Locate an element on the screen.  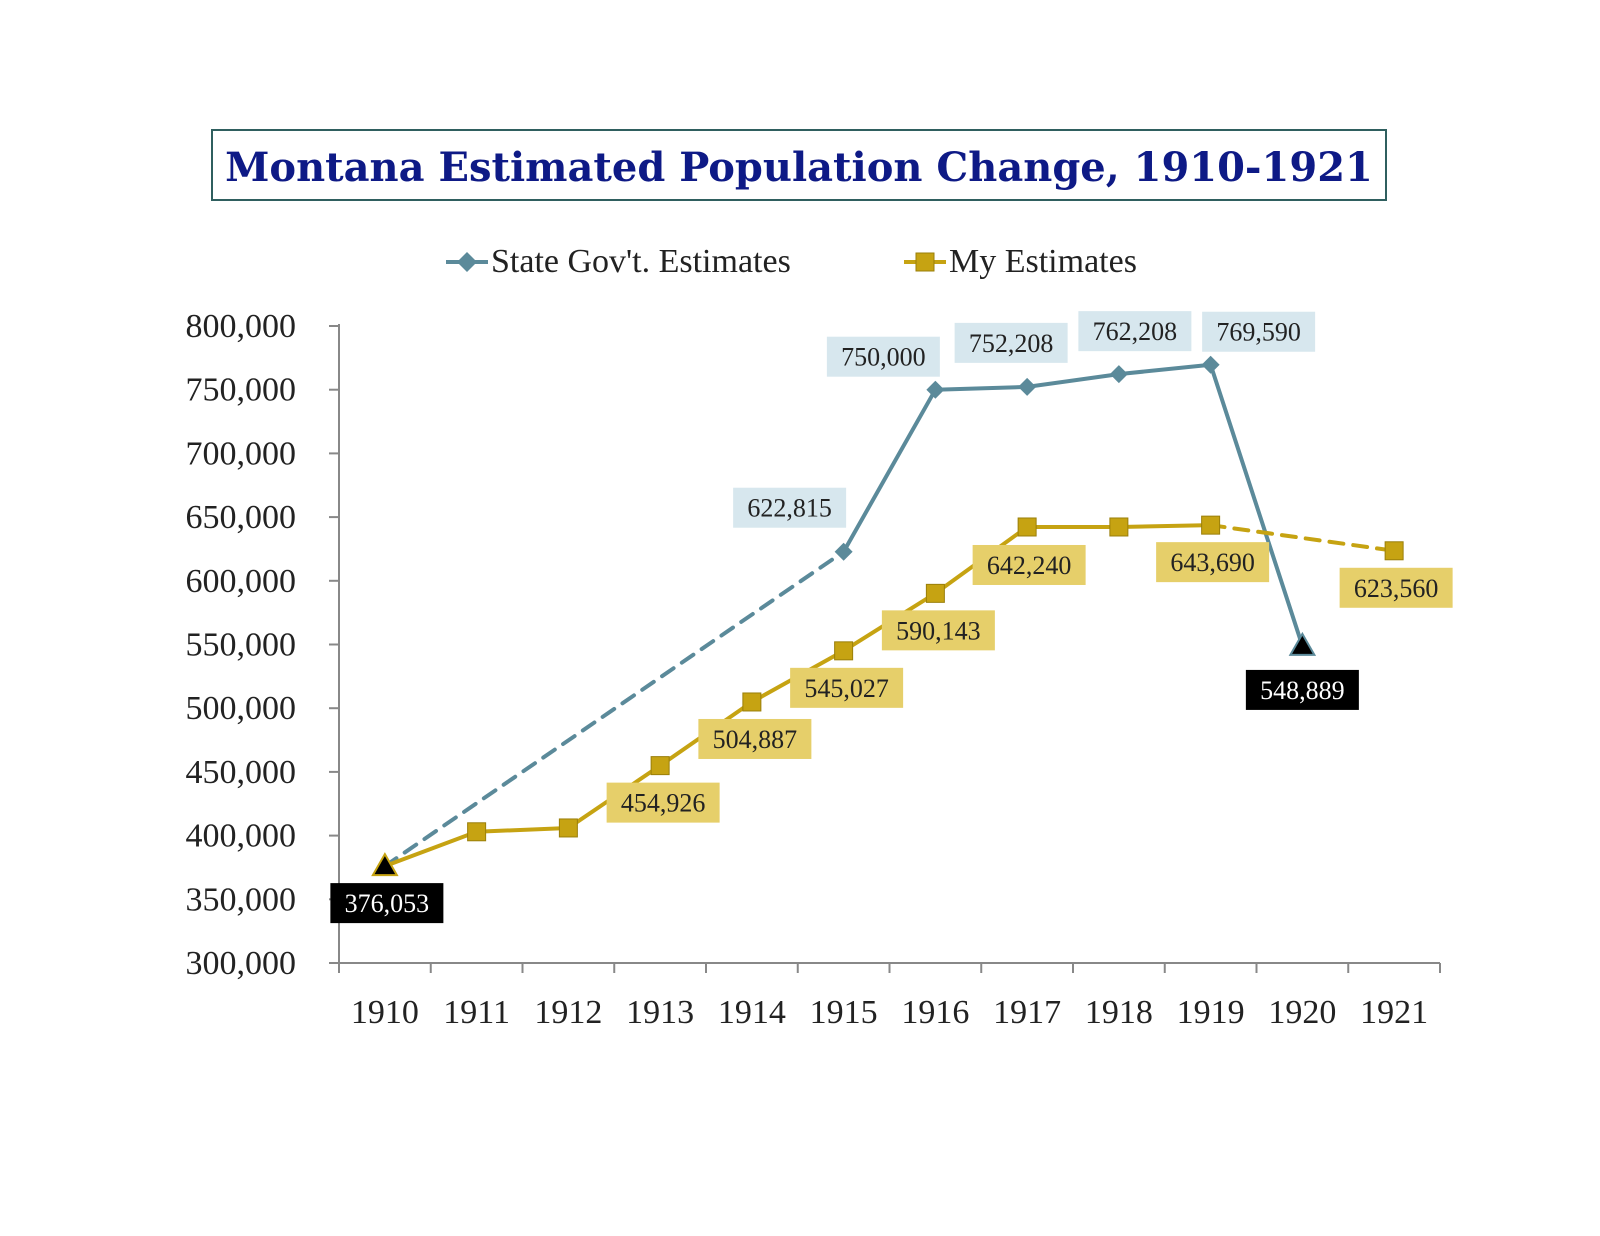
my-data-label: 504,887 is located at coordinates (755, 738).